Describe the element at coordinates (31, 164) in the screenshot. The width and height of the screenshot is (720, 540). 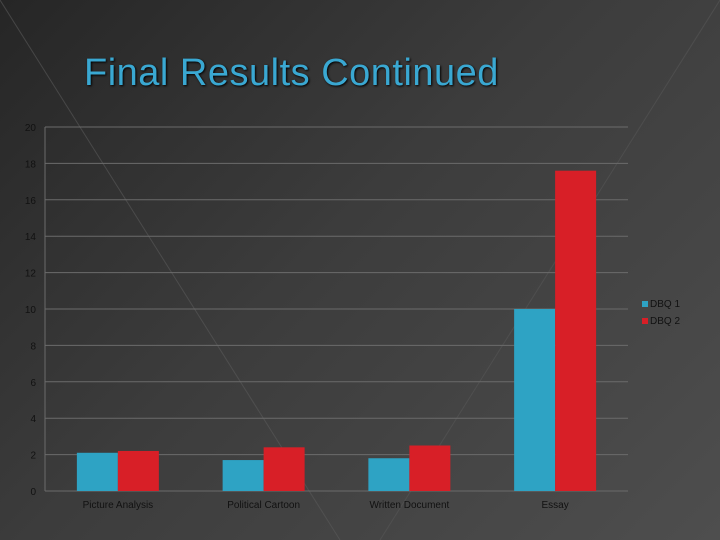
I see `y-tick-label: 18` at that location.